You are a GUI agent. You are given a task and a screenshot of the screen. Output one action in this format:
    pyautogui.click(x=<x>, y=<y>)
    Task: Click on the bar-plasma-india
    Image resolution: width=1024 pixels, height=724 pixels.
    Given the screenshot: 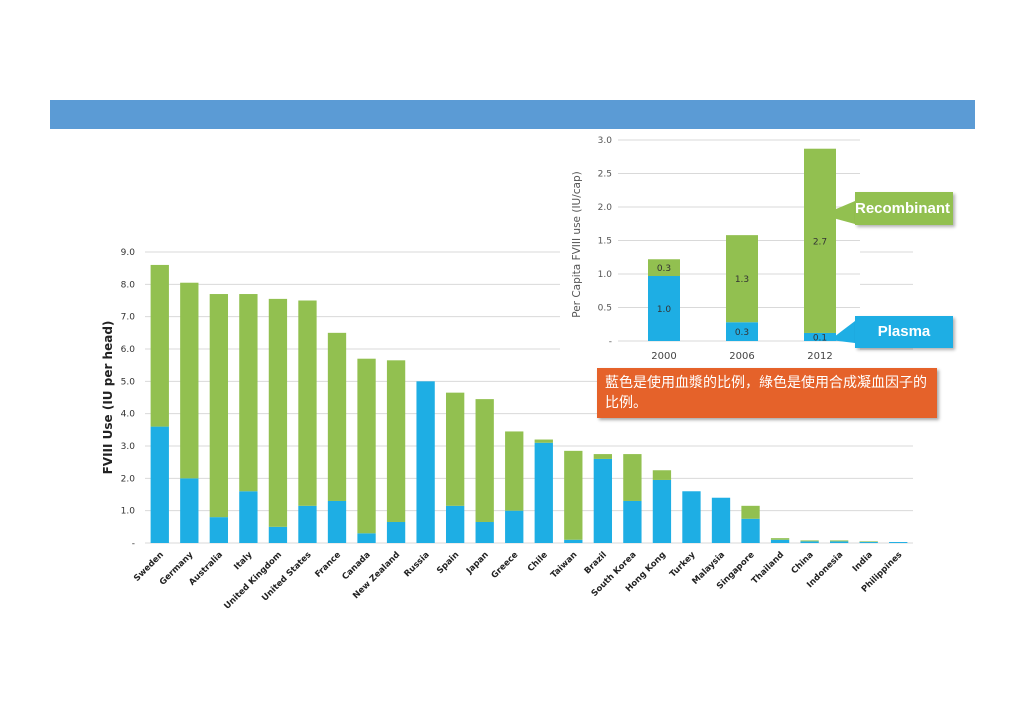 What is the action you would take?
    pyautogui.click(x=868, y=542)
    